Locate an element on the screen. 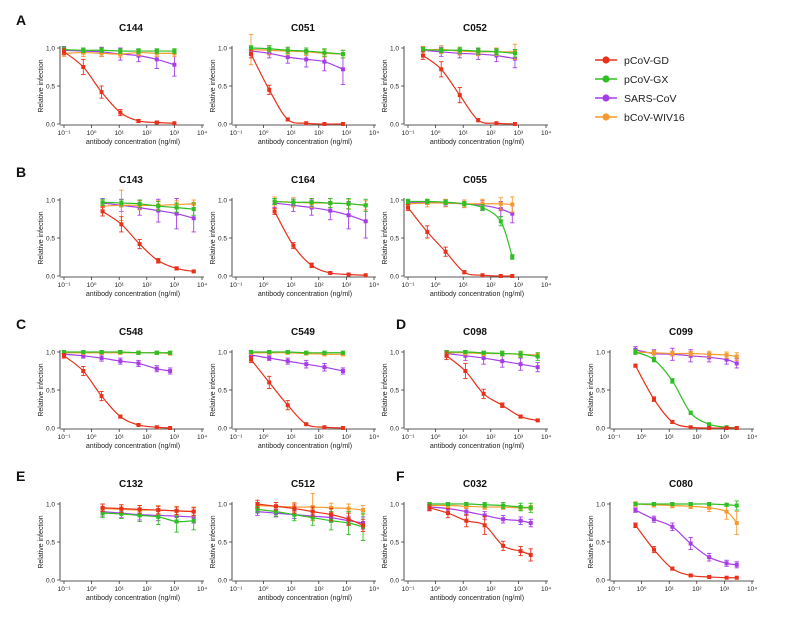 This screenshot has width=800, height=635. legend-marker-pCoV-GD is located at coordinates (606, 60).